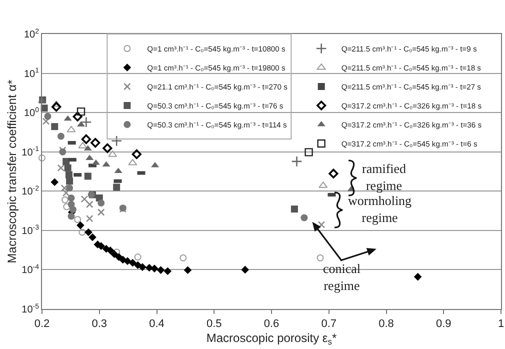 The image size is (505, 349). What do you see at coordinates (380, 209) in the screenshot?
I see `annotation: wormholing regime` at bounding box center [380, 209].